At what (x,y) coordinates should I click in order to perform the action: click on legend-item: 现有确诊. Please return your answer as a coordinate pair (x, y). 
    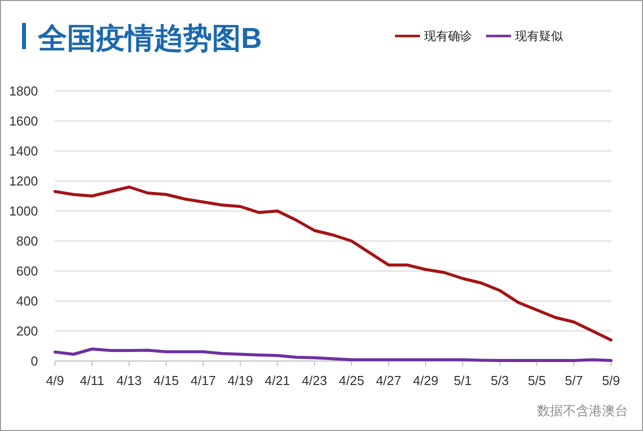
    Looking at the image, I should click on (433, 36).